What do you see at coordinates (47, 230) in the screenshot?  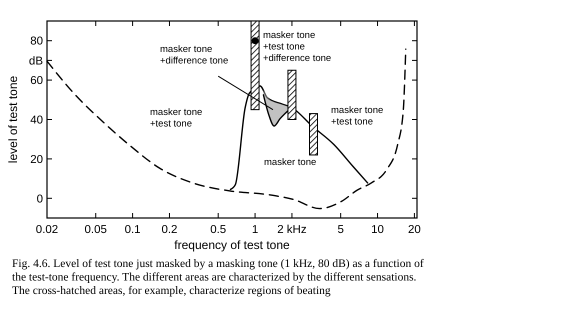 I see `x-tick-label: 0.02` at bounding box center [47, 230].